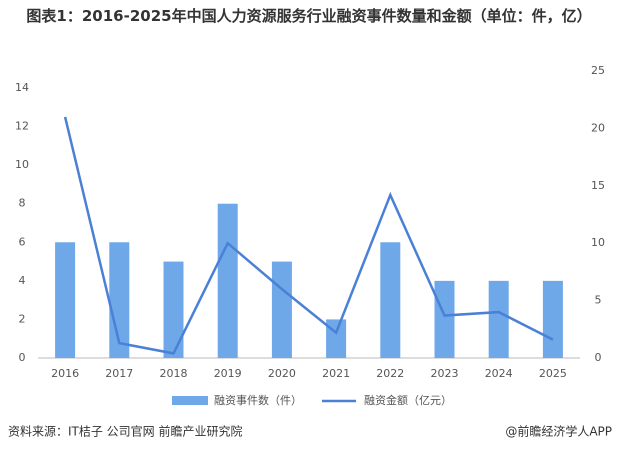 The width and height of the screenshot is (618, 451). What do you see at coordinates (22, 126) in the screenshot?
I see `y-tick-label: 12` at bounding box center [22, 126].